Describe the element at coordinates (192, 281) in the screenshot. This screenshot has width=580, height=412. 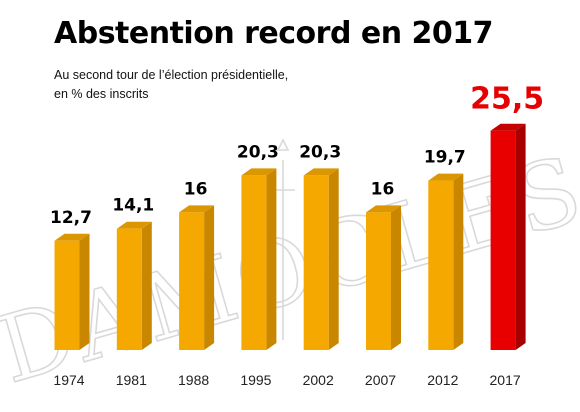
I see `bar-1988` at that location.